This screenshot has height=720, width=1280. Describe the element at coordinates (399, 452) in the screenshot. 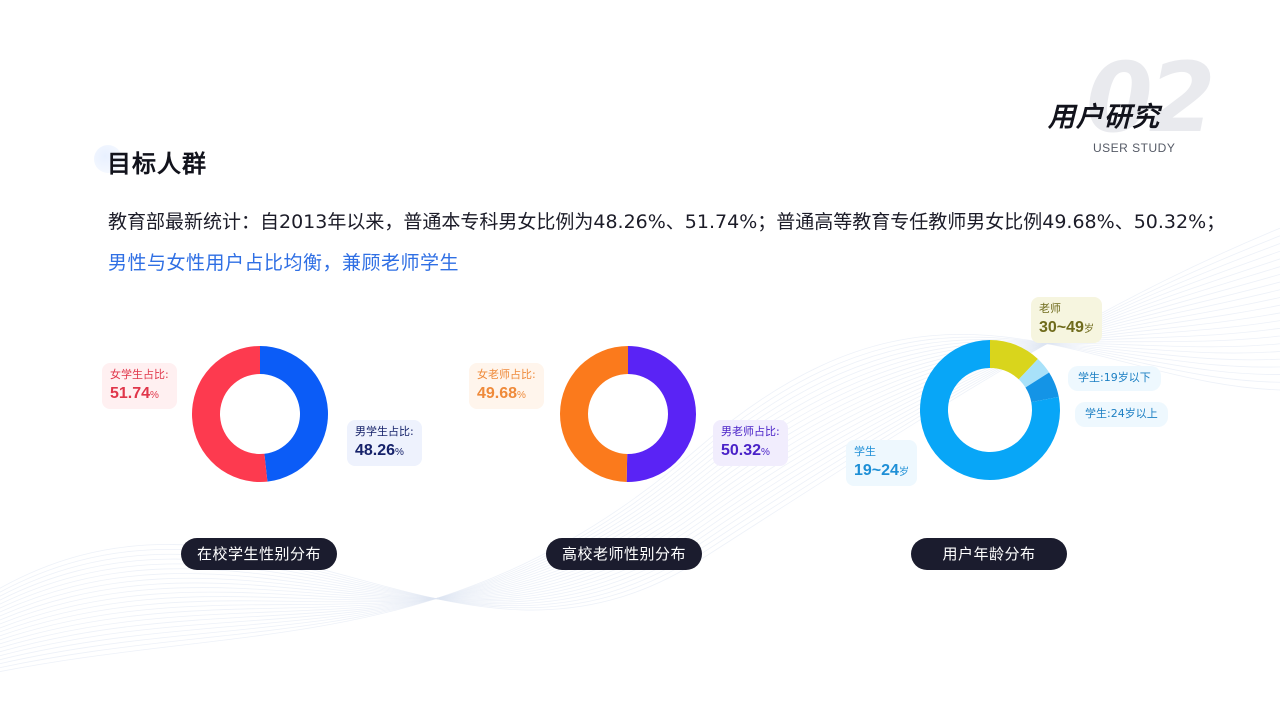

I see `male-student-unit: %` at that location.